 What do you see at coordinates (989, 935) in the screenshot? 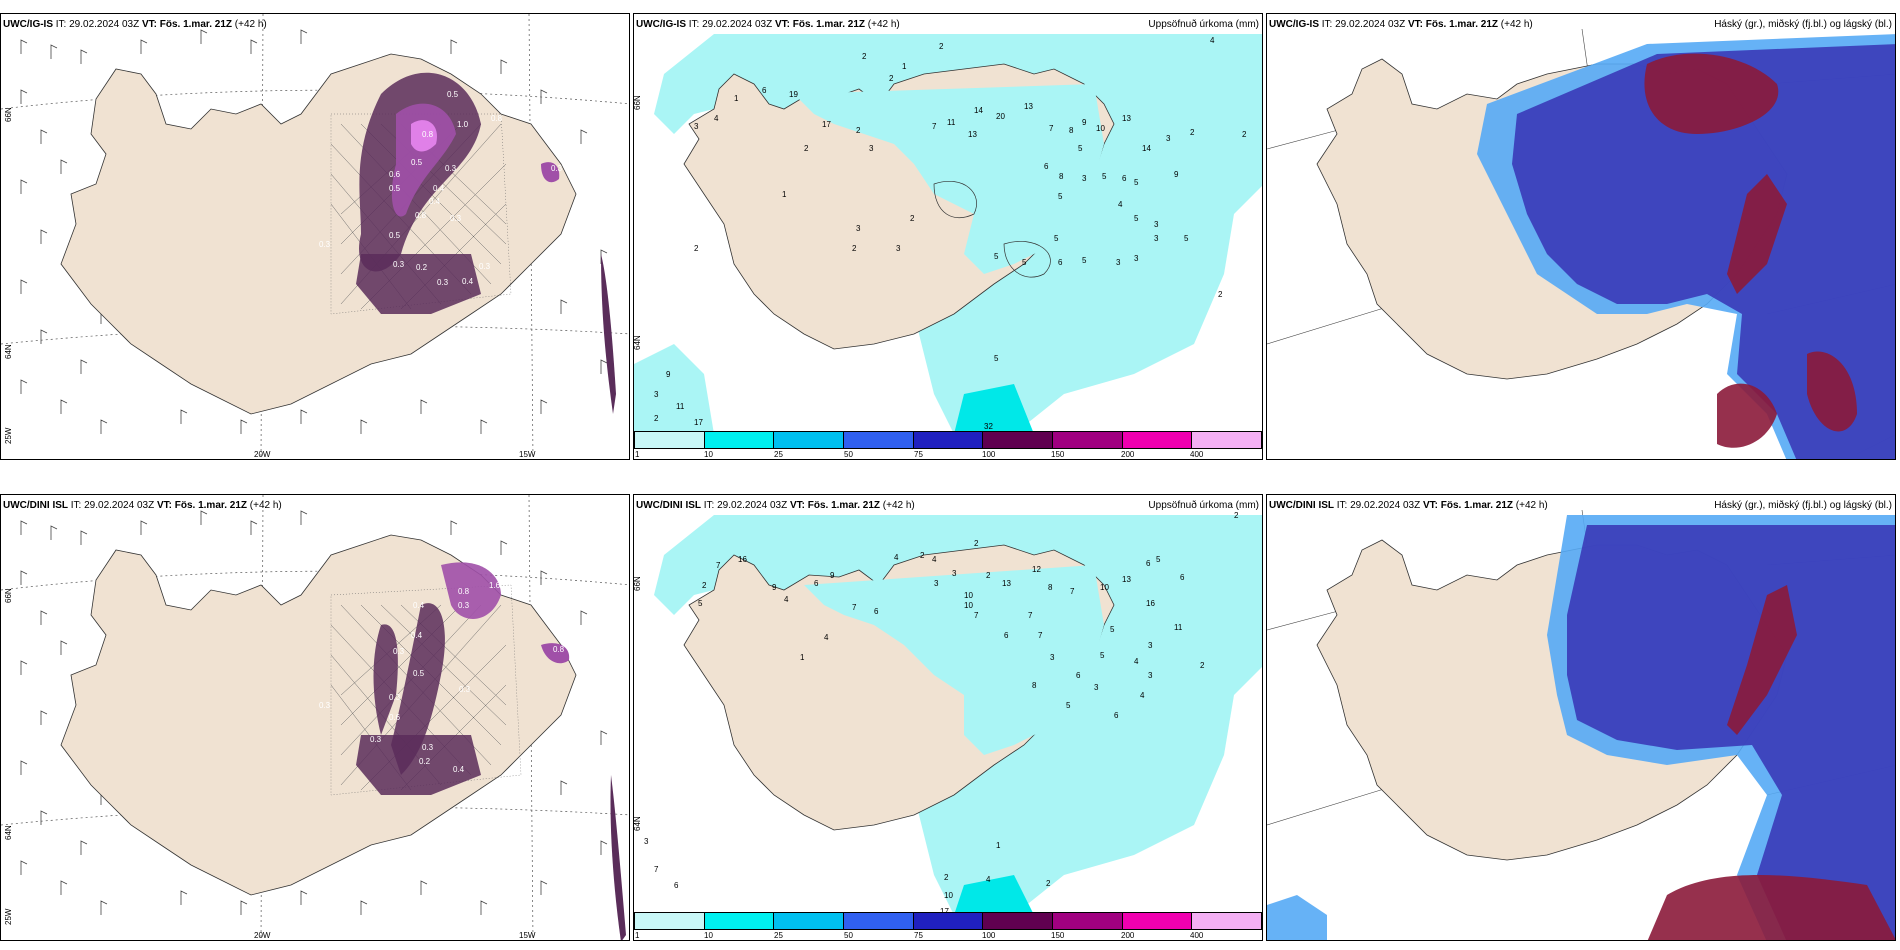
I see `colorbar-tick: 100` at bounding box center [989, 935].